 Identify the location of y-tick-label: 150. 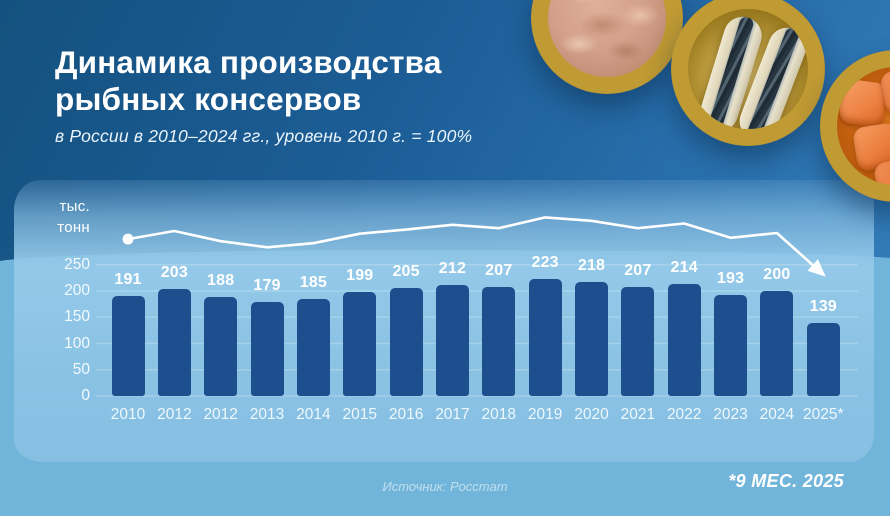
(77, 317).